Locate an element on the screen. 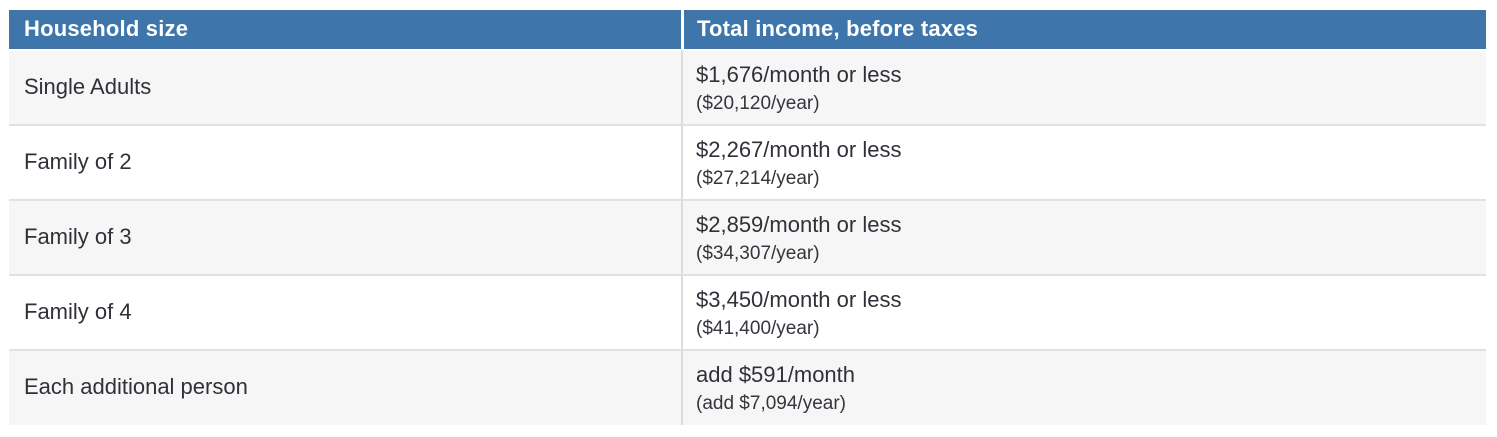  monthly-income: $2,267/month or less is located at coordinates (799, 150).